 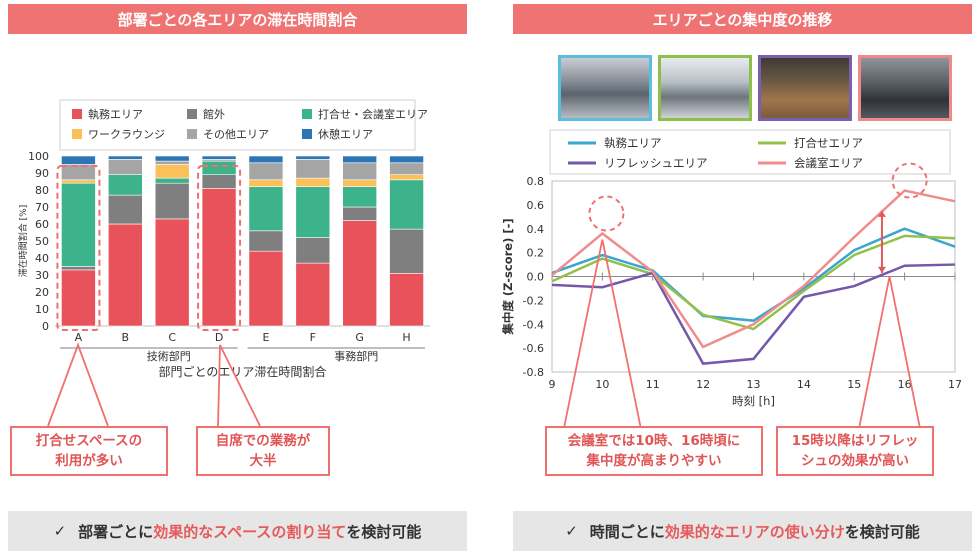 What do you see at coordinates (42, 173) in the screenshot?
I see `y-tick-label: 90` at bounding box center [42, 173].